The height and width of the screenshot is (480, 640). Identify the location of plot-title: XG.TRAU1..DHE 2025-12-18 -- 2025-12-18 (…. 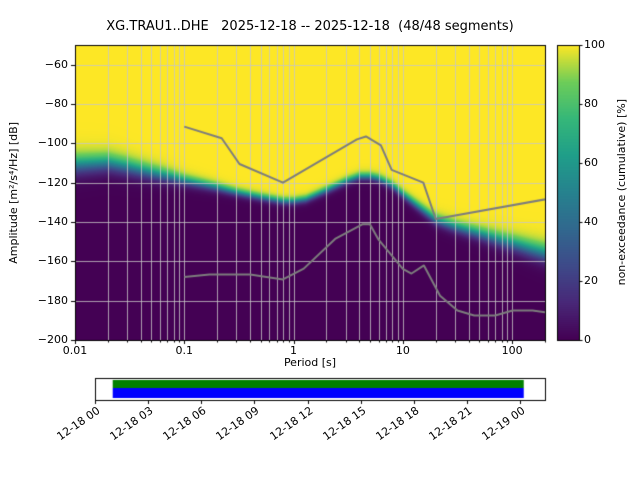
(310, 26).